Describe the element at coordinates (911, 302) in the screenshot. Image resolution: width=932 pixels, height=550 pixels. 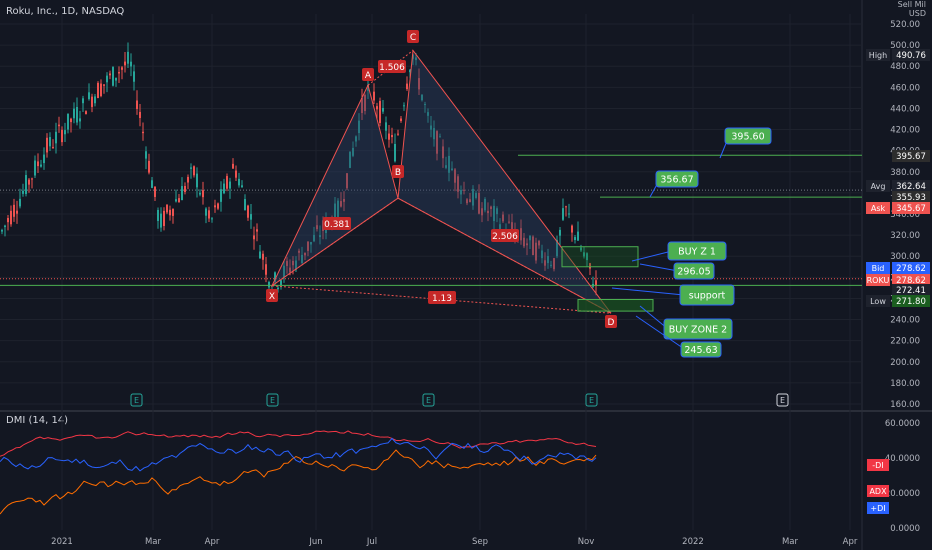
I see `price-tag-value: 271.80` at that location.